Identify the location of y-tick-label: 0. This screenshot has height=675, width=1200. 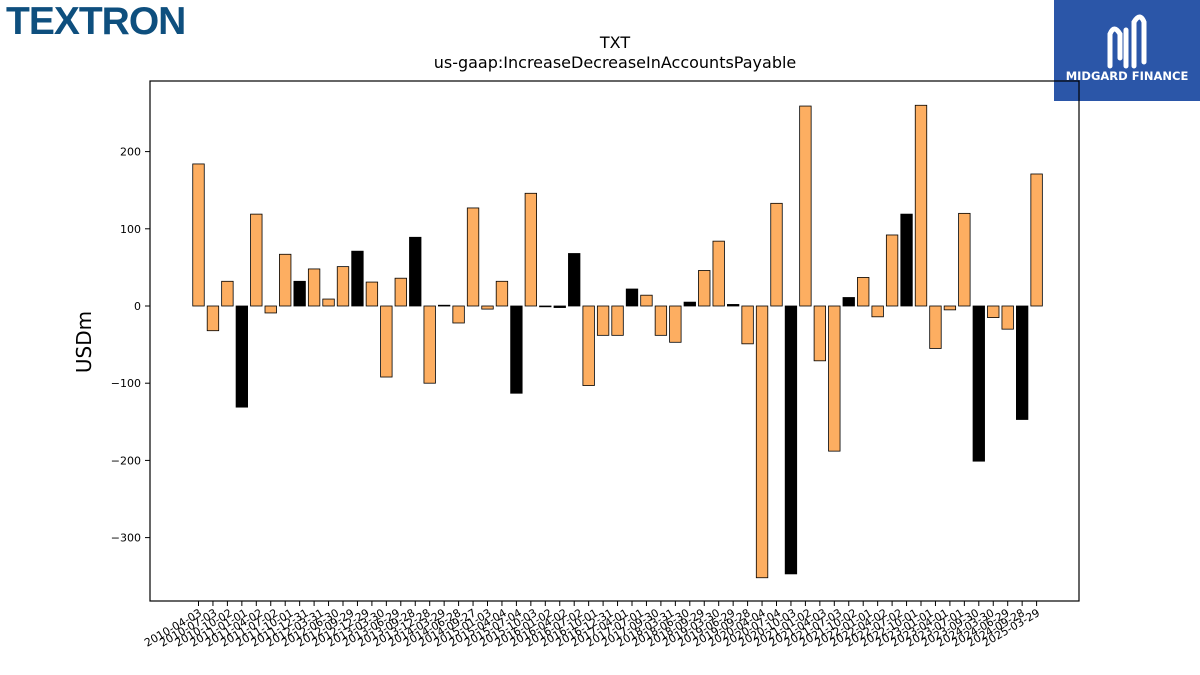
(137, 306).